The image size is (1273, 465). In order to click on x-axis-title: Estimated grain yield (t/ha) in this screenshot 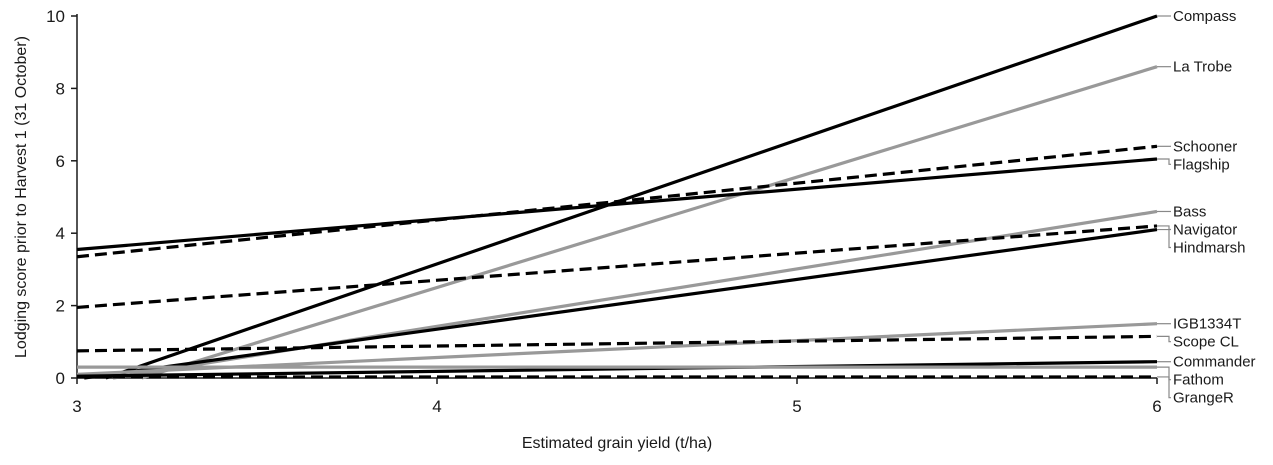, I will do `click(617, 443)`.